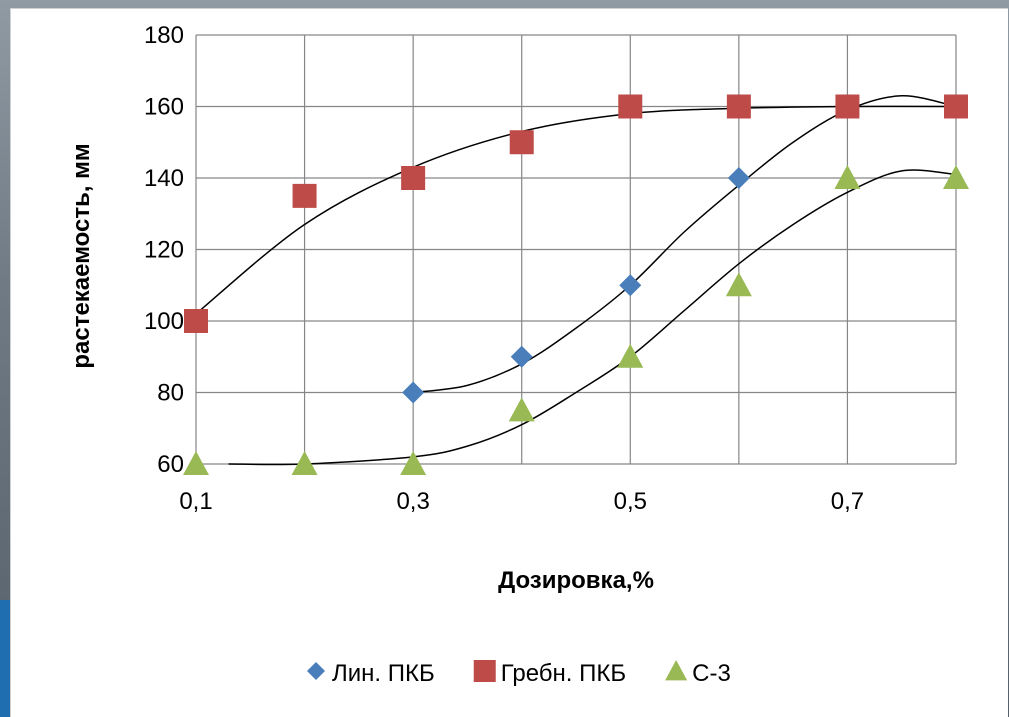 The width and height of the screenshot is (1009, 717). I want to click on x-tick-label: 0,1, so click(195, 501).